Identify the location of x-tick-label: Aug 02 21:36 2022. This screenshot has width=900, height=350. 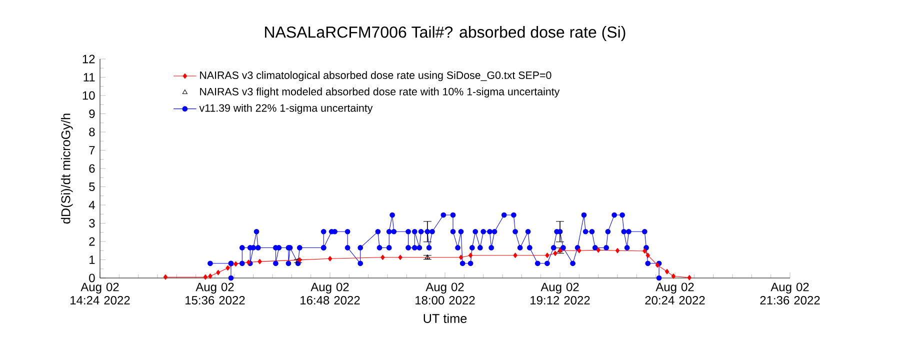
(790, 293).